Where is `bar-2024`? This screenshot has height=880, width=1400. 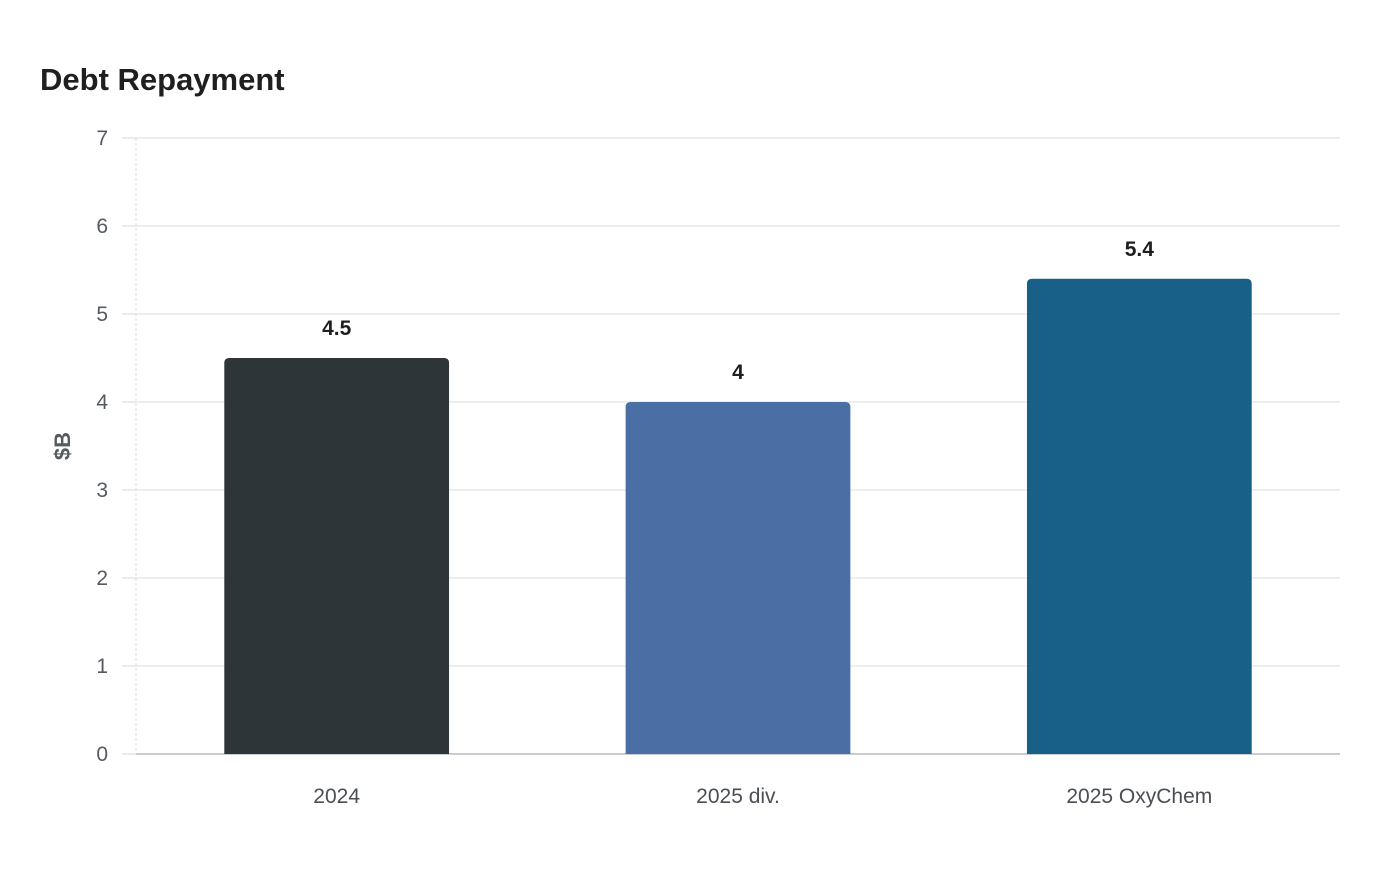
bar-2024 is located at coordinates (337, 556).